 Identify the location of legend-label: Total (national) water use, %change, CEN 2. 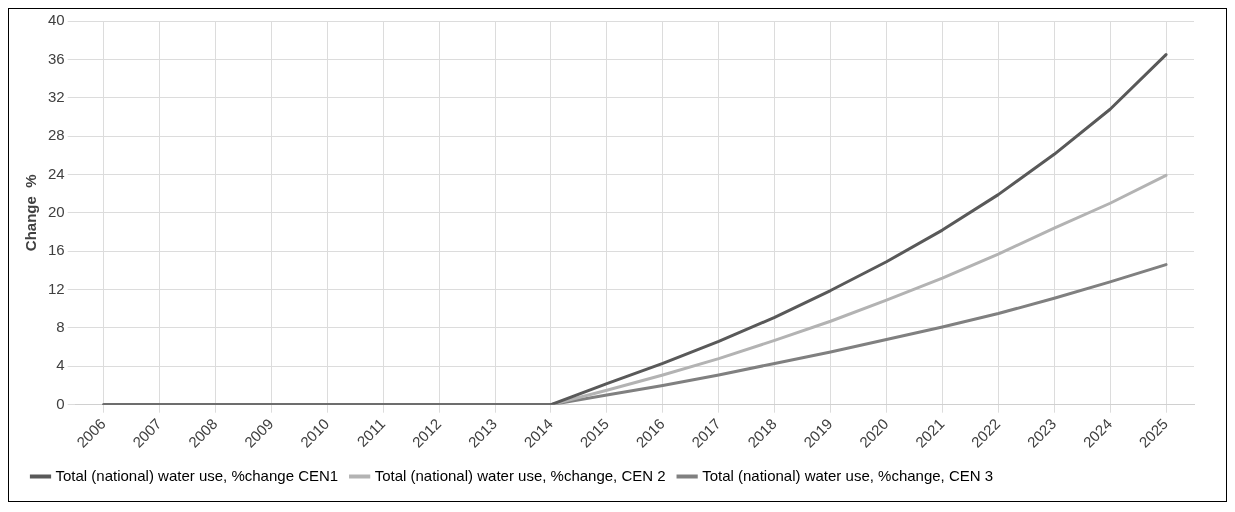
(520, 475).